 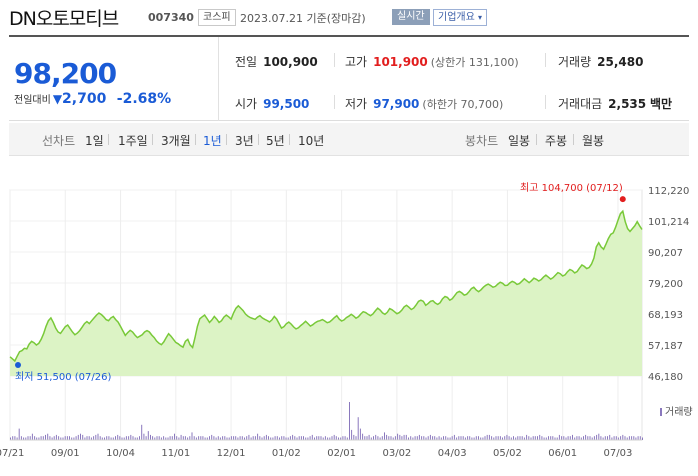 What do you see at coordinates (311, 141) in the screenshot?
I see `period-10y: 10년` at bounding box center [311, 141].